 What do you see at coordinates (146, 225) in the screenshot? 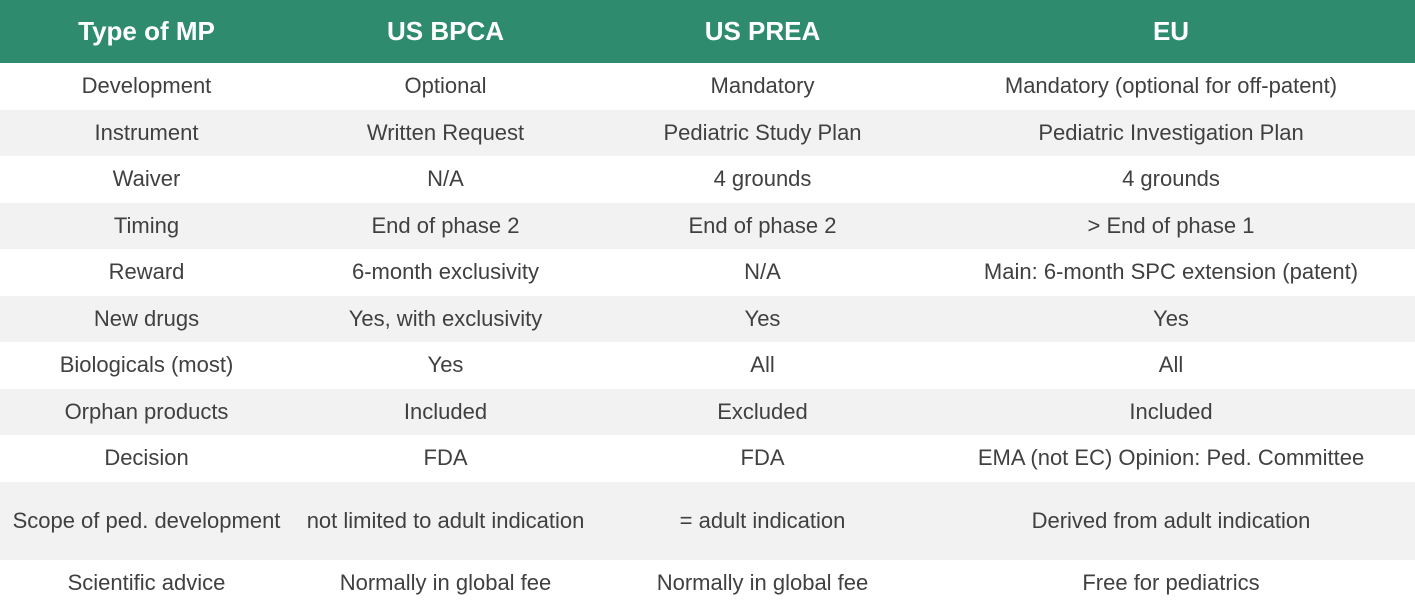
I see `row-label: Timing` at bounding box center [146, 225].